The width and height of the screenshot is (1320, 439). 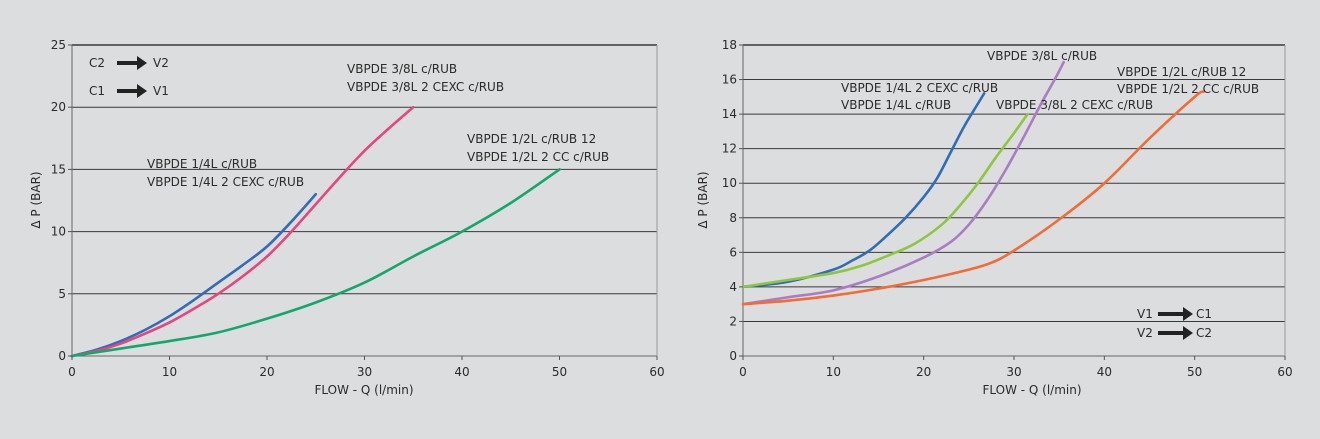 I want to click on y-tick-label: 15, so click(x=58, y=169).